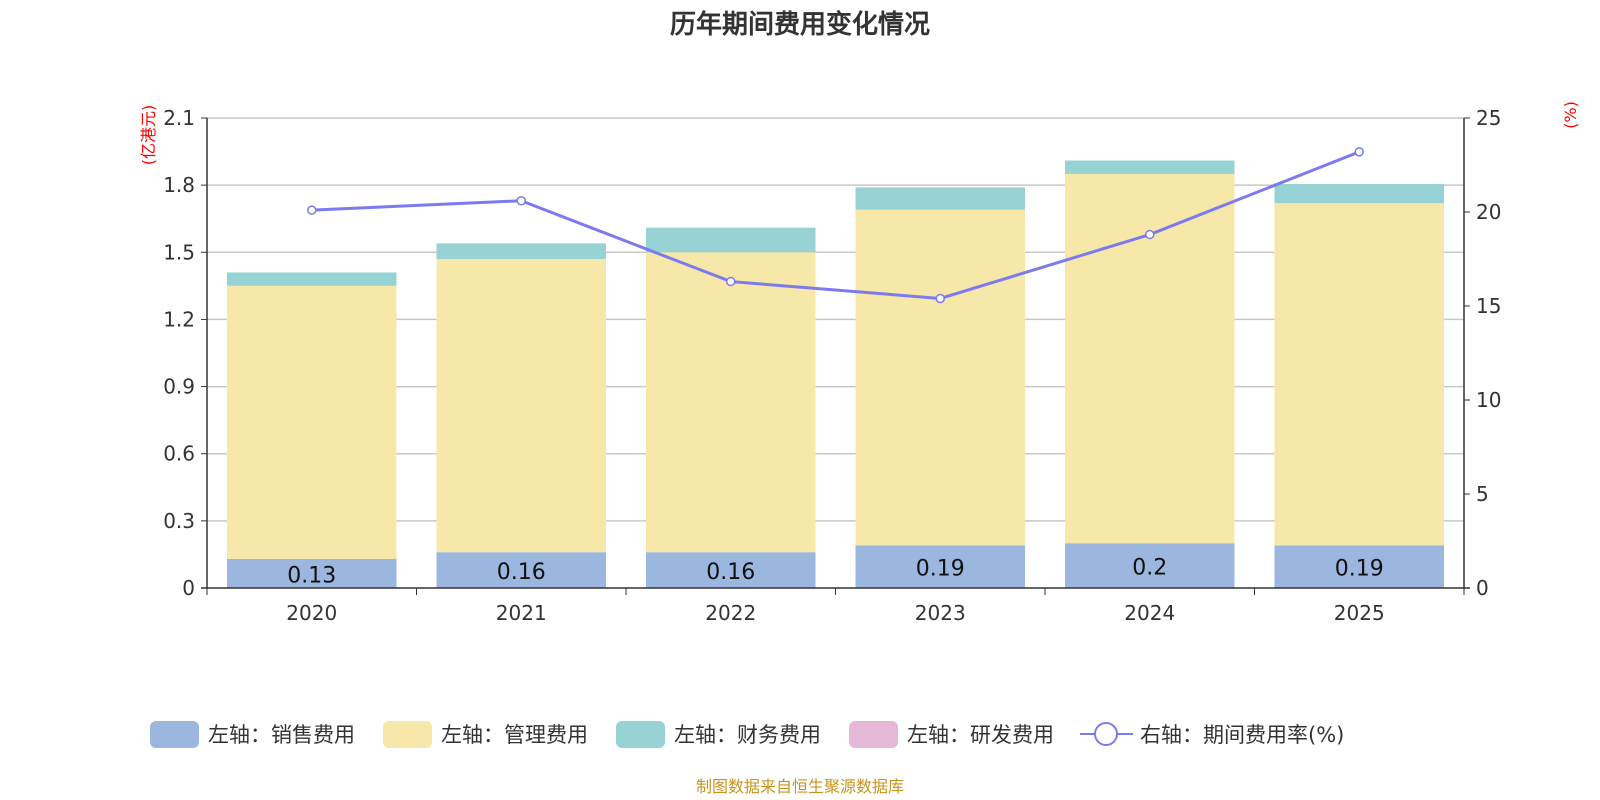  What do you see at coordinates (1106, 734) in the screenshot?
I see `legend-circle-icon` at bounding box center [1106, 734].